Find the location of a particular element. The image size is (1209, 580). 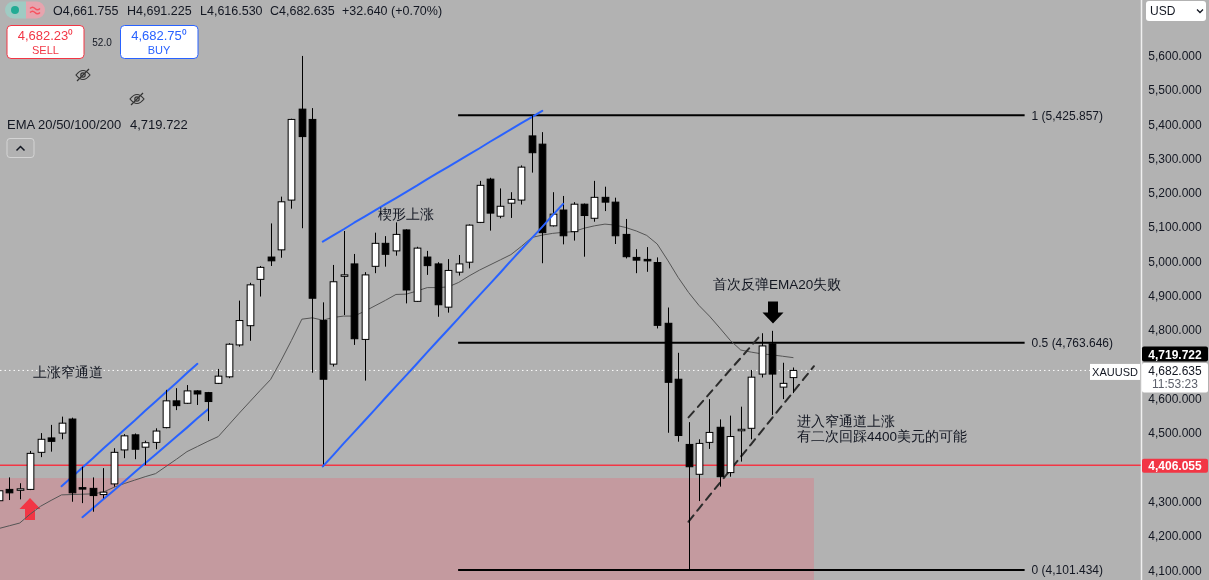

y-tick-label: 5,600.000 is located at coordinates (1175, 55).